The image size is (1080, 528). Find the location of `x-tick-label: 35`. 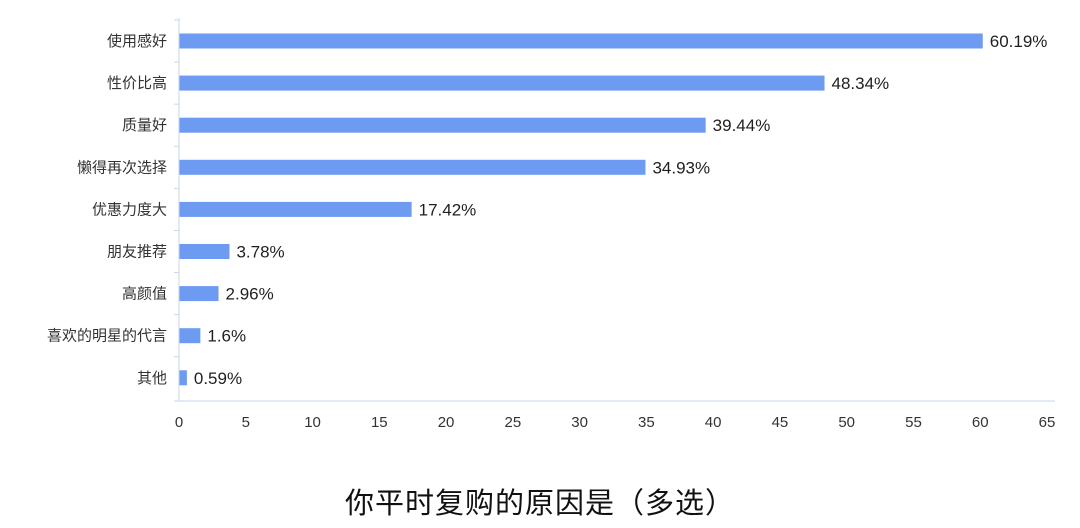

x-tick-label: 35 is located at coordinates (646, 422).